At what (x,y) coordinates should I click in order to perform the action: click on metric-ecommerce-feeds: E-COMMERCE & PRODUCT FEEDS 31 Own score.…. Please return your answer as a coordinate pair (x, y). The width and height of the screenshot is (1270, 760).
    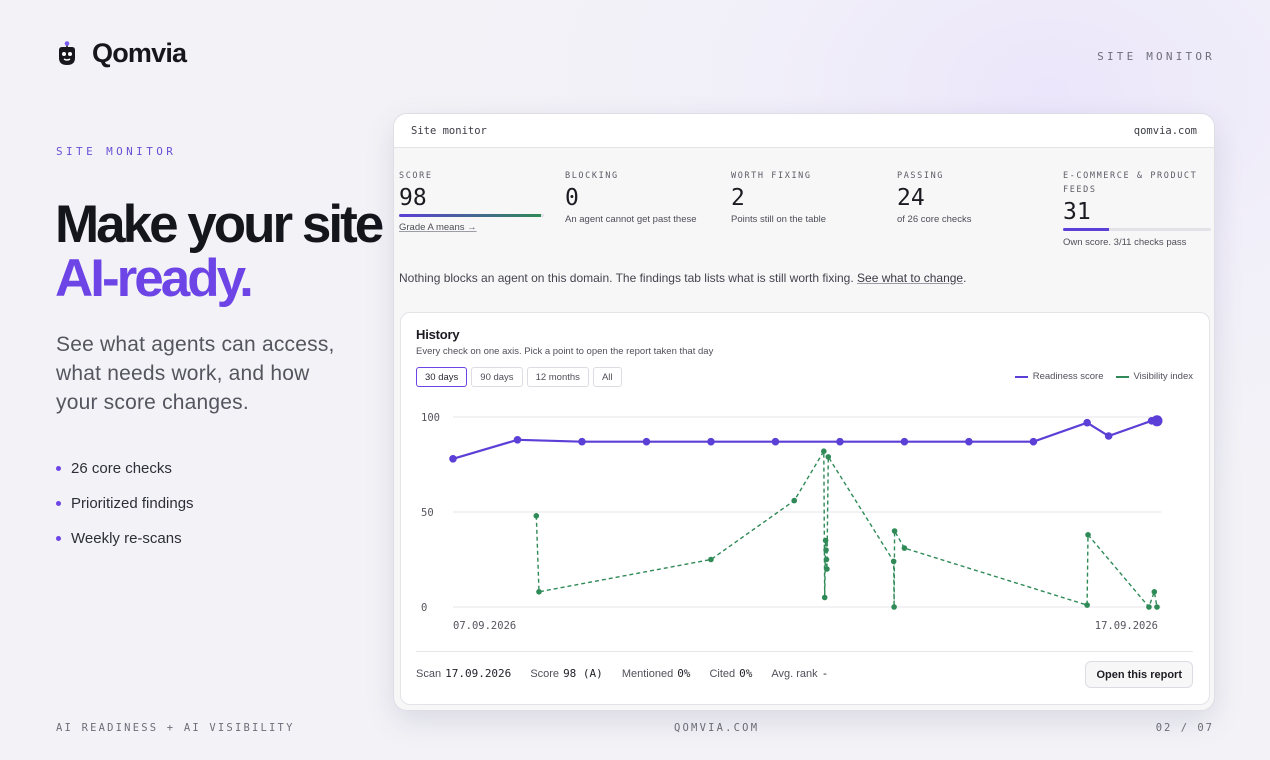
    Looking at the image, I should click on (1137, 208).